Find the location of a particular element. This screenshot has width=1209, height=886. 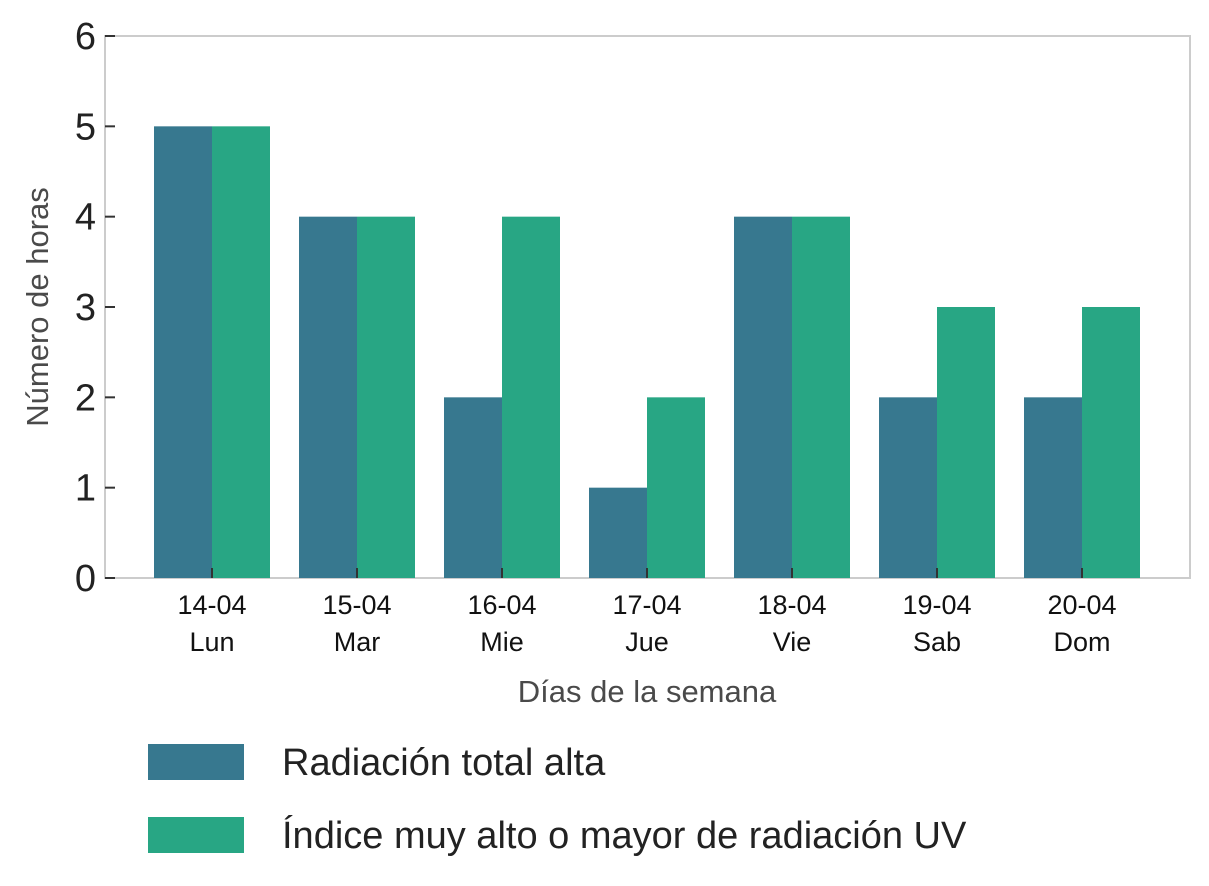

x-axis-title: Días de la semana is located at coordinates (647, 691).